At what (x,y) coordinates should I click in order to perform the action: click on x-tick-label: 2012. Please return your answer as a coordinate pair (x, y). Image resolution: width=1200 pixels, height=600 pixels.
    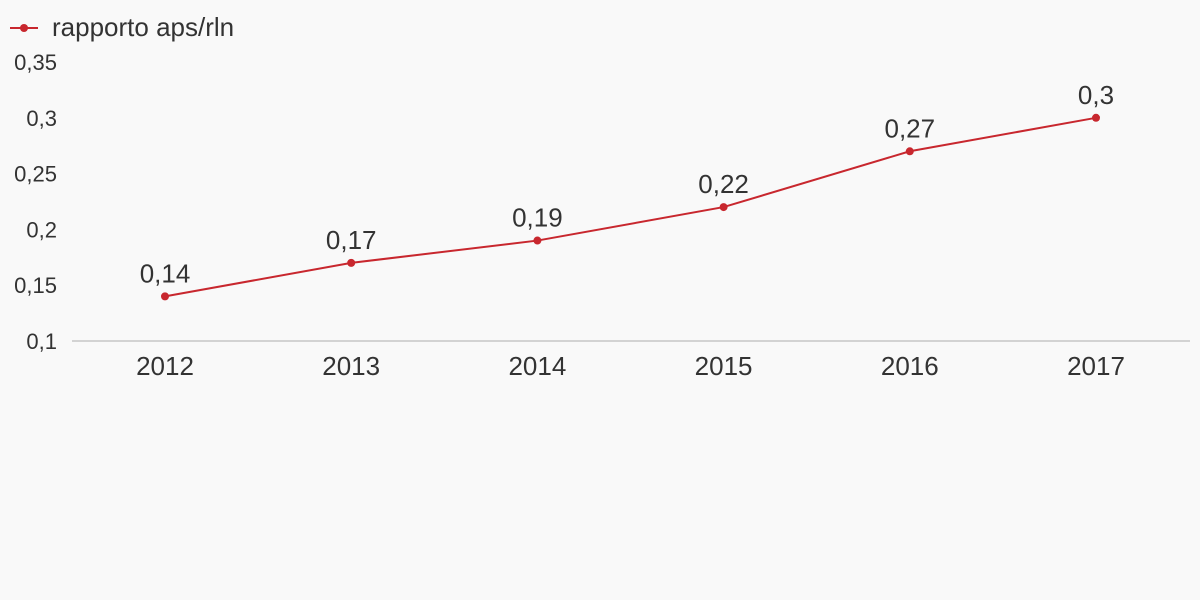
    Looking at the image, I should click on (165, 366).